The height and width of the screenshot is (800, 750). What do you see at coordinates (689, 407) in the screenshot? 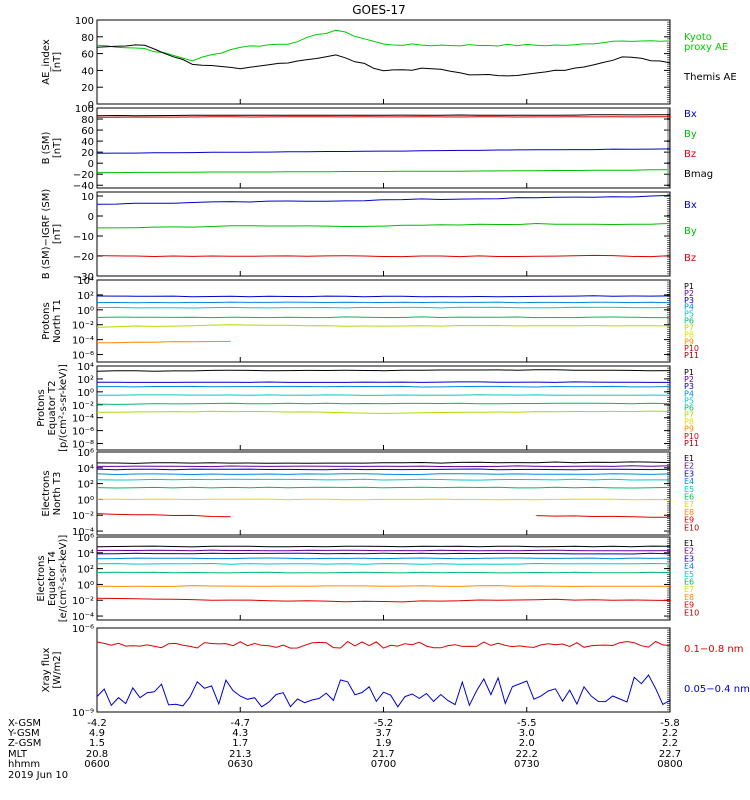
I see `legend-label: P6` at bounding box center [689, 407].